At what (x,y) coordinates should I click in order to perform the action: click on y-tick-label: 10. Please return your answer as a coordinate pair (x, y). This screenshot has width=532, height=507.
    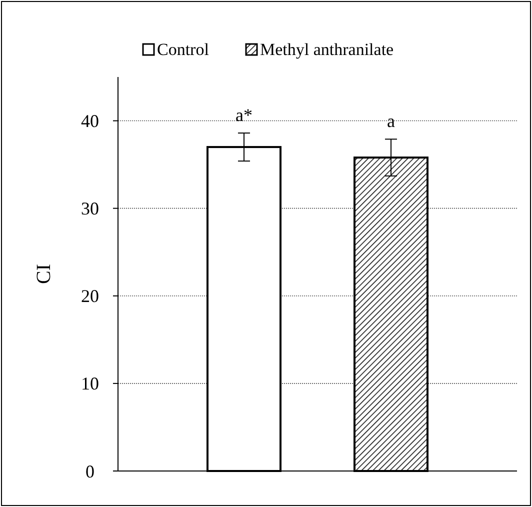
    Looking at the image, I should click on (90, 384).